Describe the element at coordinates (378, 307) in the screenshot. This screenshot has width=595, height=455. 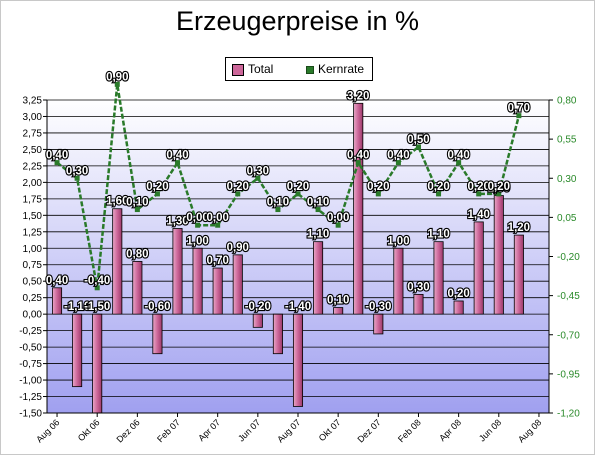
I see `data-label-total: -0,30` at that location.